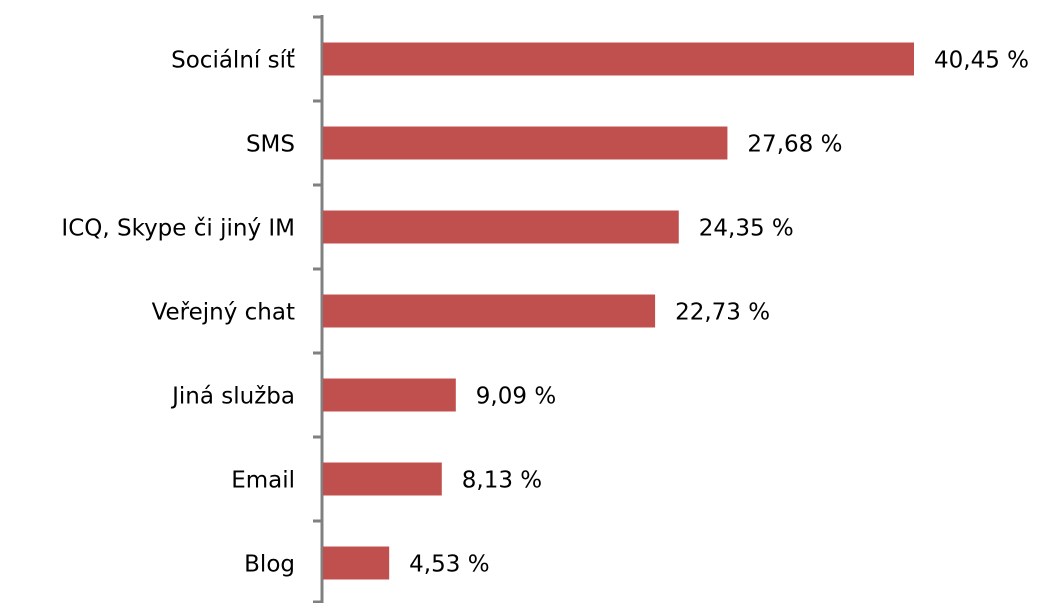 This screenshot has height=603, width=1055. I want to click on value-label: 4,53 %, so click(449, 565).